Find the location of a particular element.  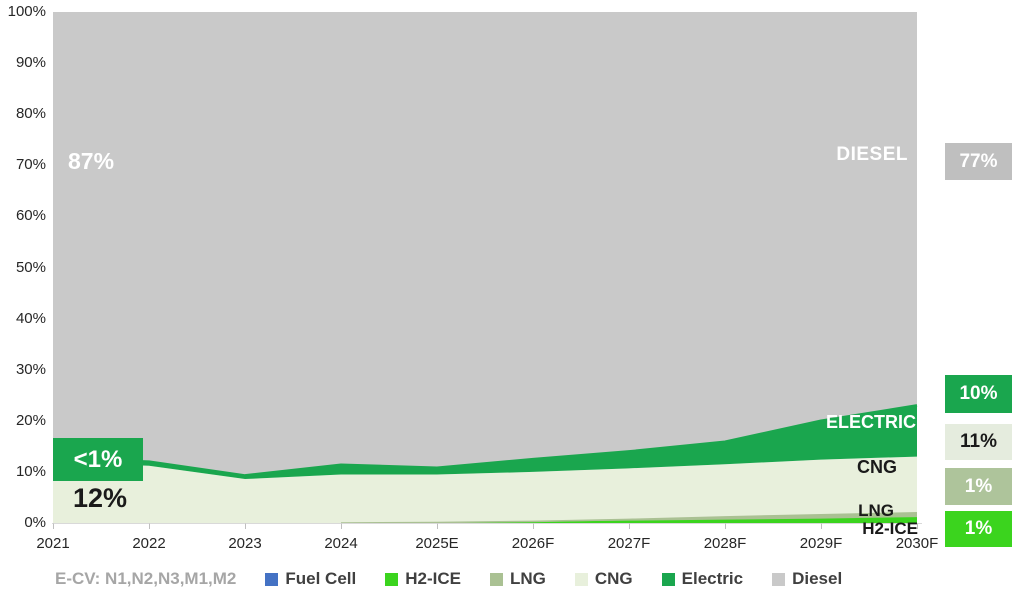

y-tick-label: 100% is located at coordinates (26, 11).